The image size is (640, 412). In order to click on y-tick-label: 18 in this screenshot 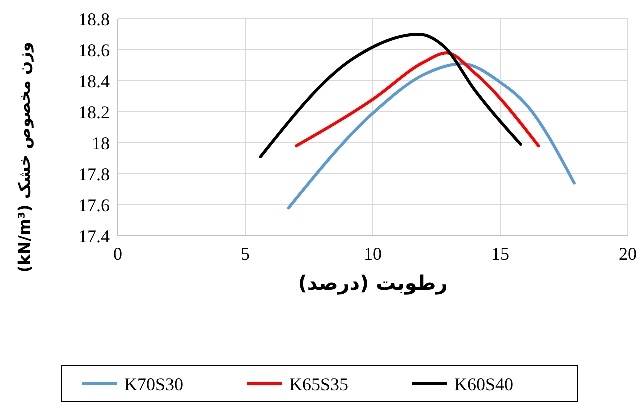, I will do `click(101, 143)`.